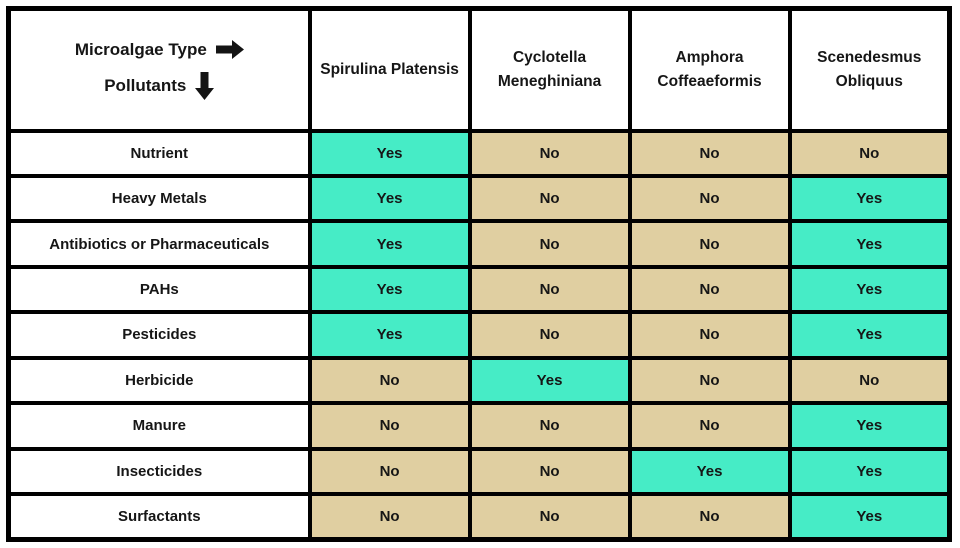 This screenshot has width=960, height=548. Describe the element at coordinates (159, 517) in the screenshot. I see `row-label: Surfactants` at that location.